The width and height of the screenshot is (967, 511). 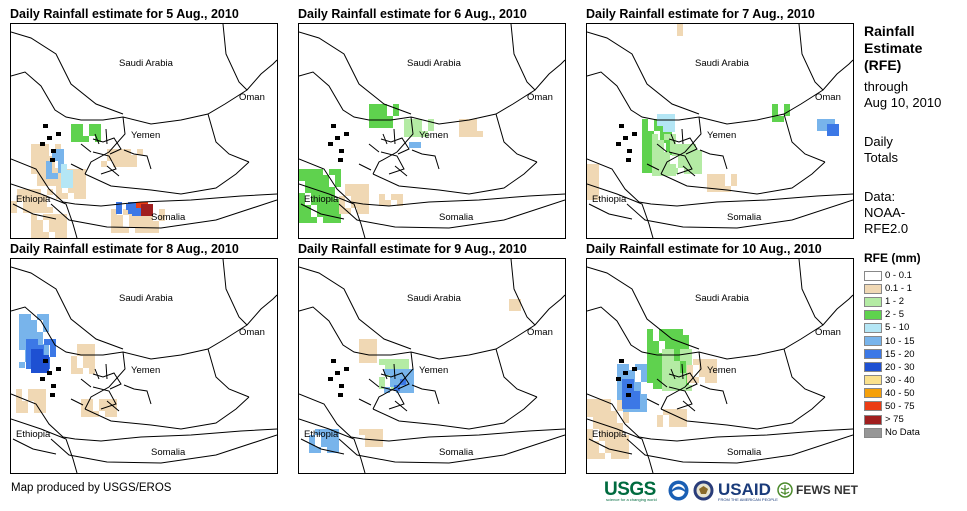 What do you see at coordinates (432, 131) in the screenshot?
I see `rainfall-map: Saudi Arabia Oman Yemen Ethiopia Somalia` at bounding box center [432, 131].